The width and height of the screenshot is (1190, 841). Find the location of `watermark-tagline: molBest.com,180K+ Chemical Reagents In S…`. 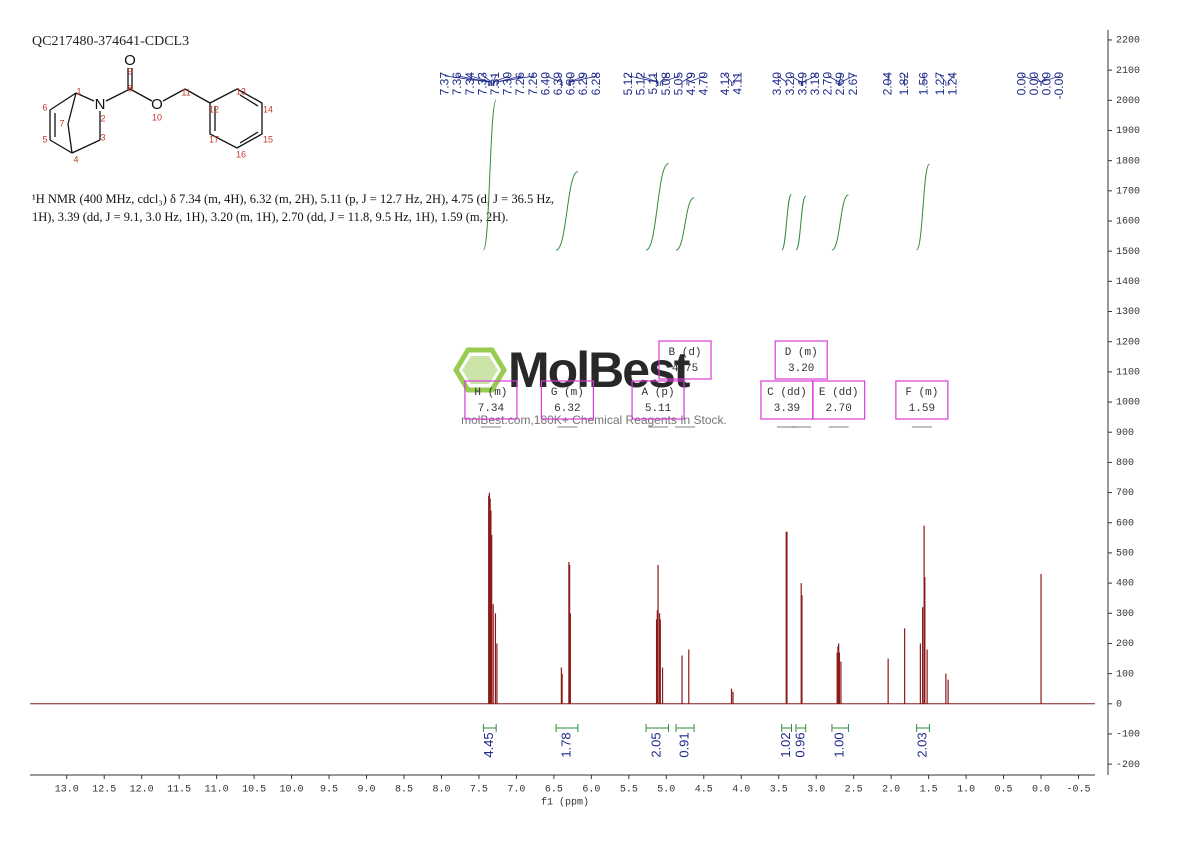

watermark-tagline: molBest.com,180K+ Chemical Reagents In S… is located at coordinates (594, 420).